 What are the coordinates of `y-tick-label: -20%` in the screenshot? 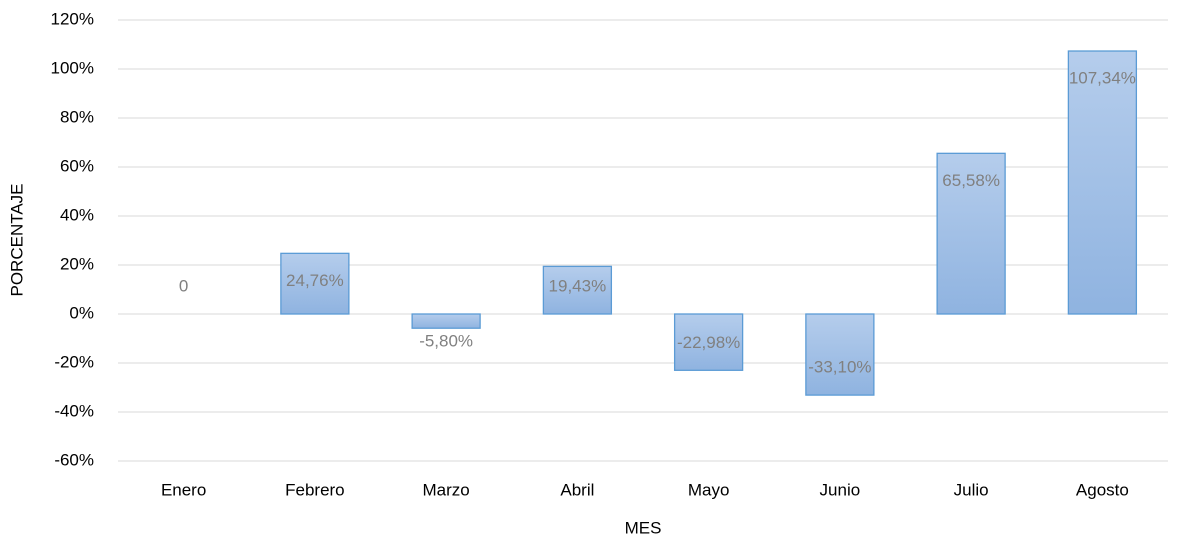 It's located at (74, 361).